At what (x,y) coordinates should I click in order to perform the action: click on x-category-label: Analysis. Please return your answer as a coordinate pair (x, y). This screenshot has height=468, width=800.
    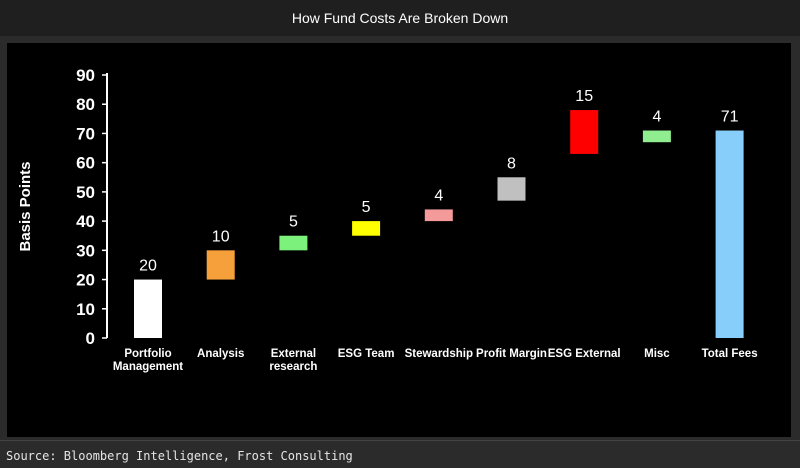
    Looking at the image, I should click on (220, 354).